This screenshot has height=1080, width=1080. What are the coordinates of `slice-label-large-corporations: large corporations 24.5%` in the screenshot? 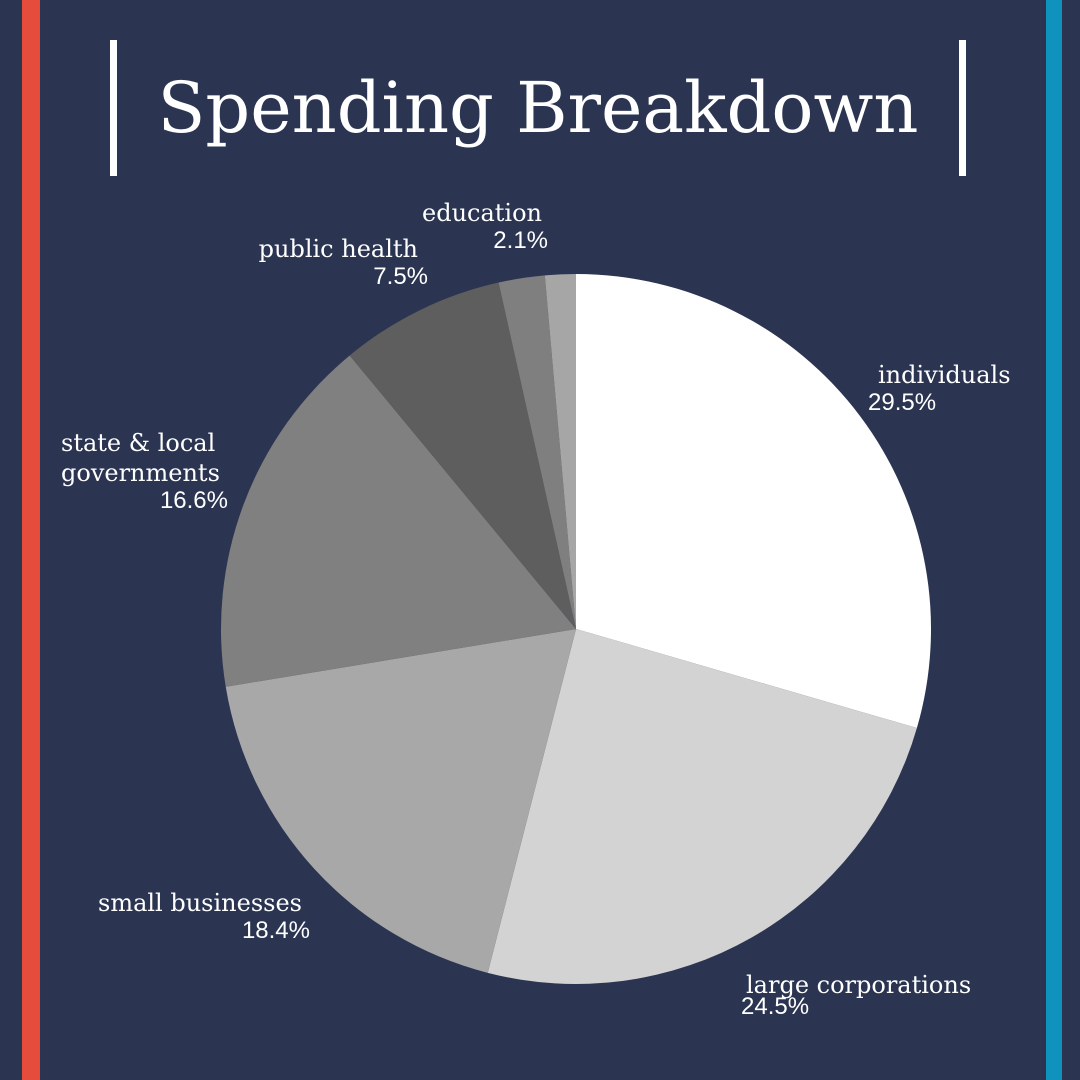 It's located at (856, 995).